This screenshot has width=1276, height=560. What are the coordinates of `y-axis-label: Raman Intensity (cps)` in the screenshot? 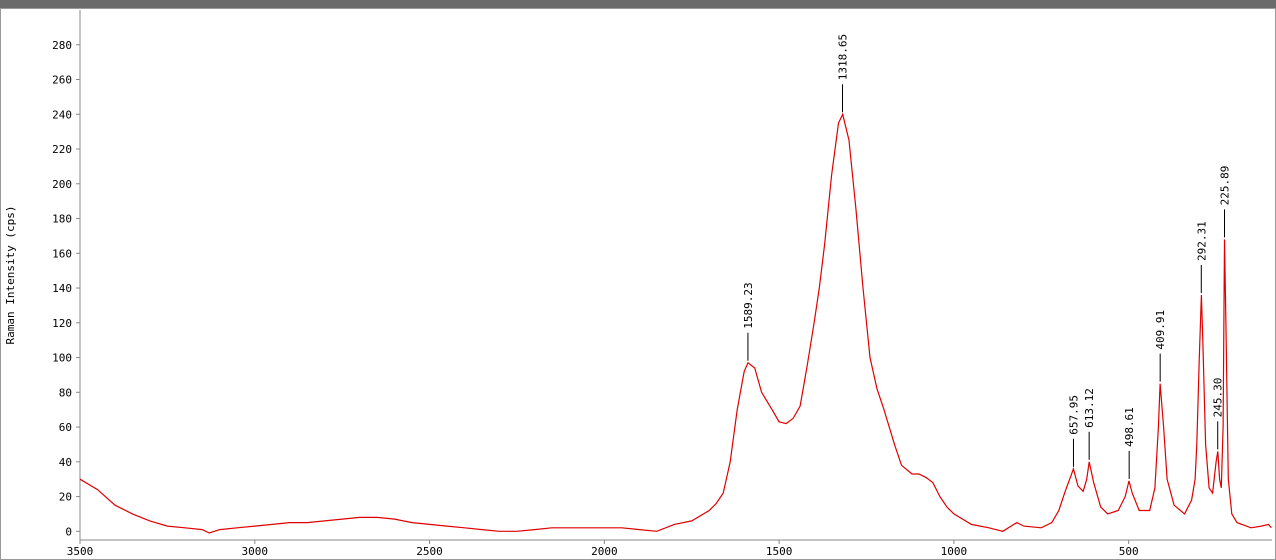 It's located at (10, 274).